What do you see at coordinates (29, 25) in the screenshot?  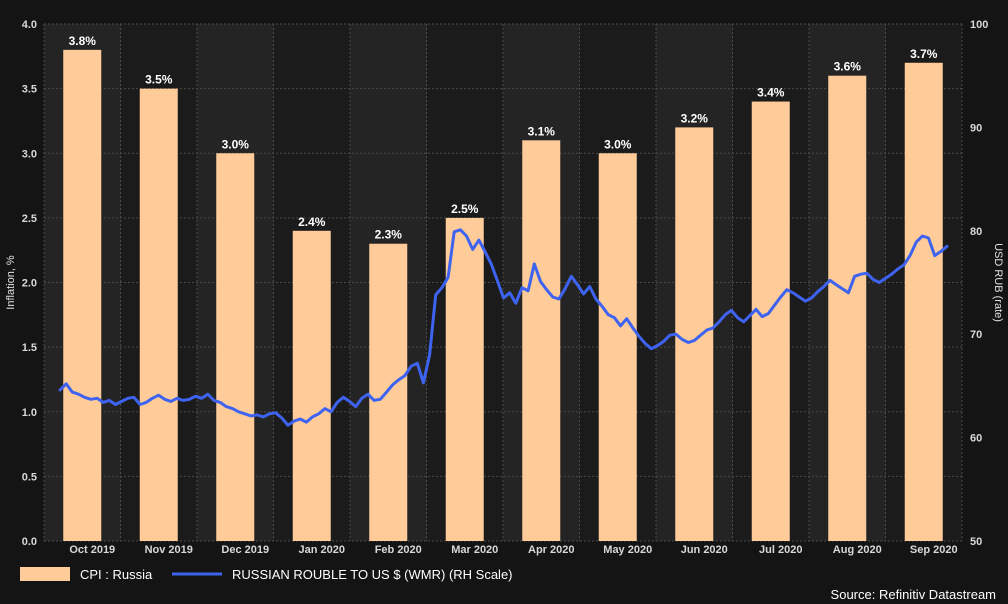 I see `left-axis-tick-label: 4.0` at bounding box center [29, 25].